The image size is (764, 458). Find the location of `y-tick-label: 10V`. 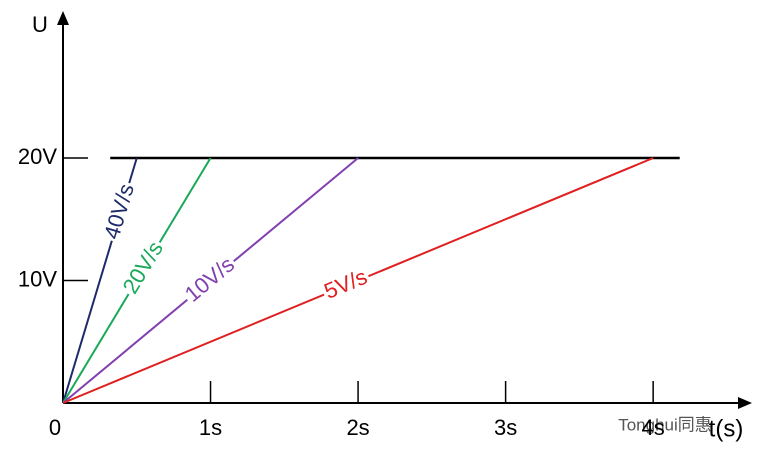

y-tick-label: 10V is located at coordinates (37, 278).